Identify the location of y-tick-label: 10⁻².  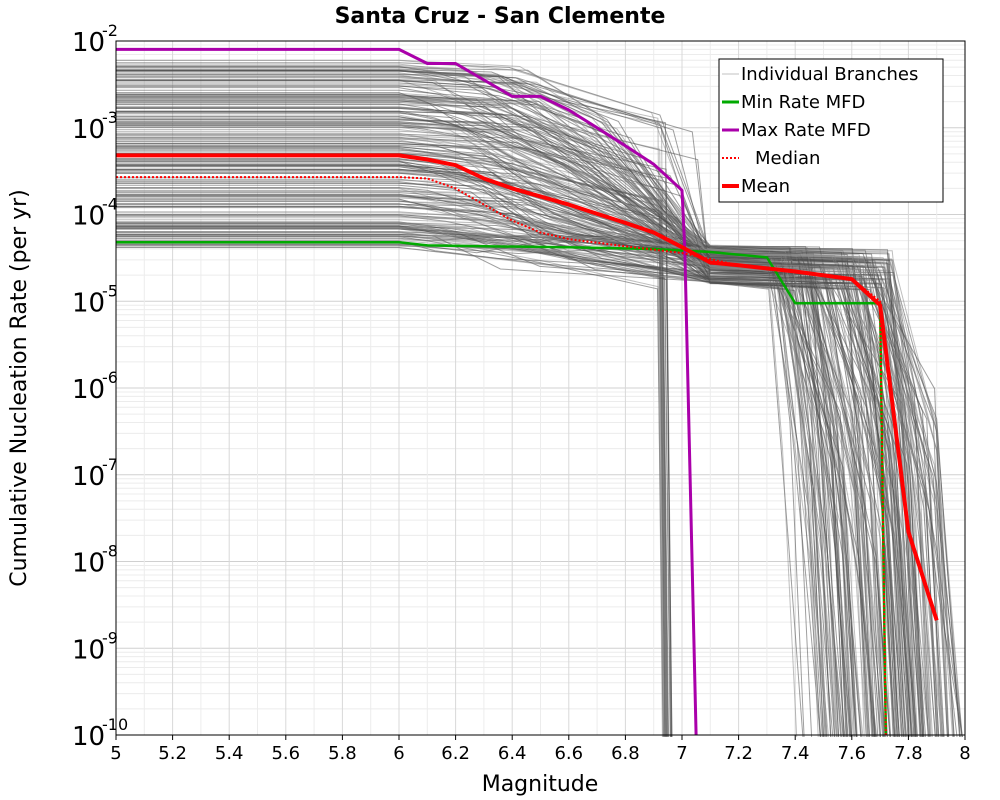
(95, 39).